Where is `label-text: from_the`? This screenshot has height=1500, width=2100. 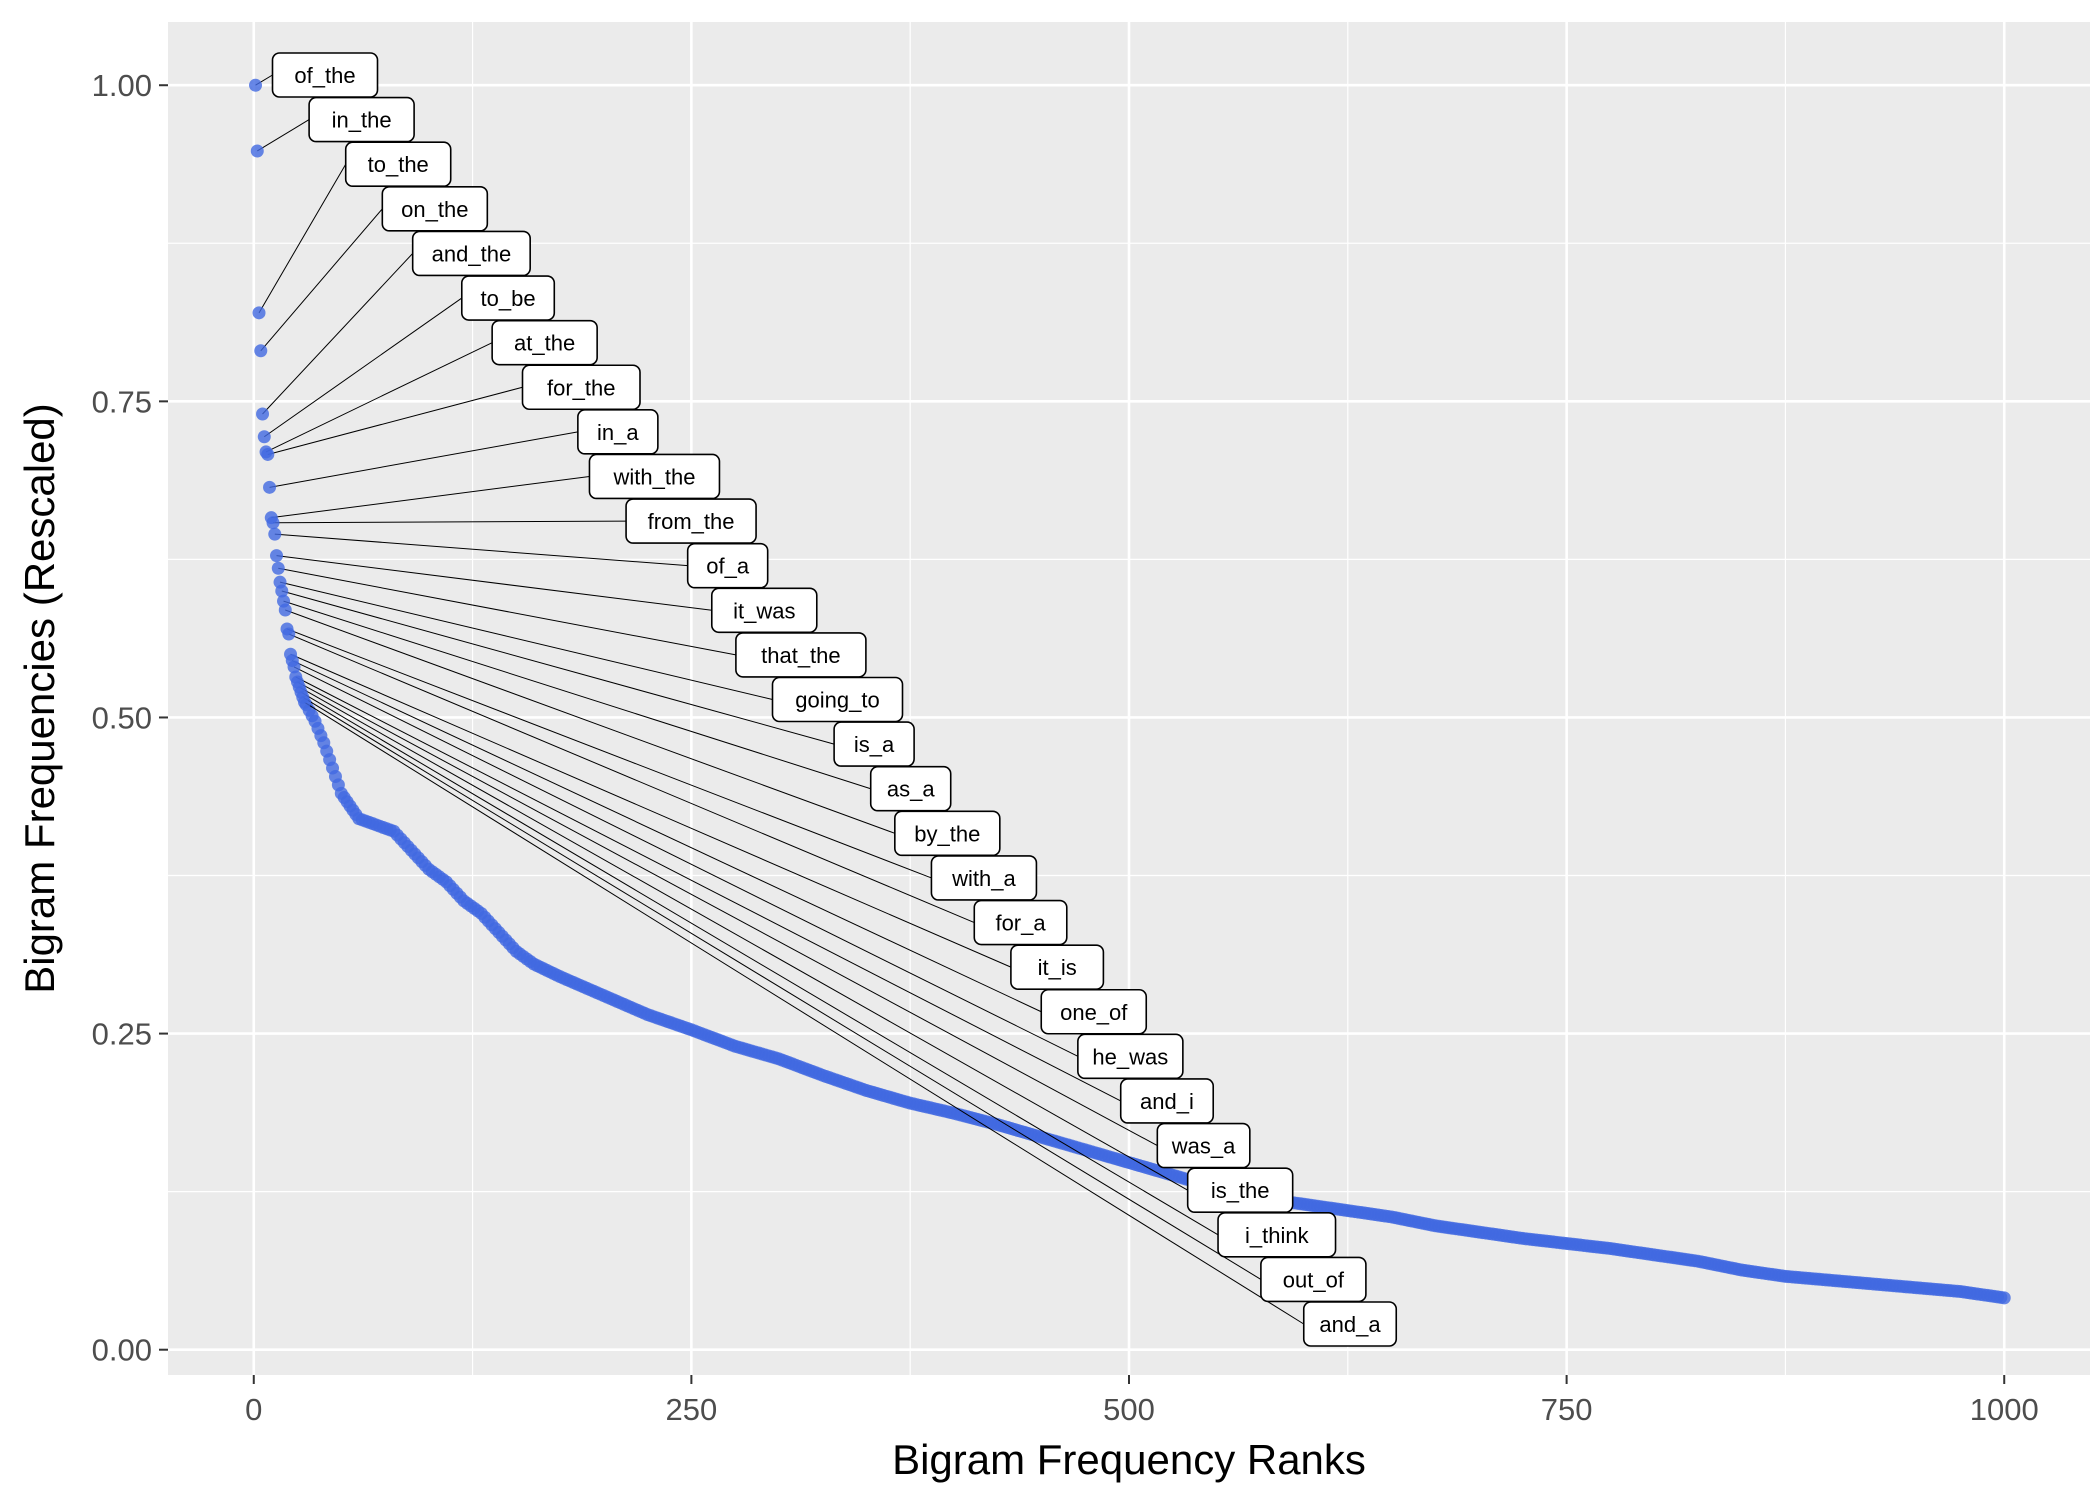 label-text: from_the is located at coordinates (691, 521).